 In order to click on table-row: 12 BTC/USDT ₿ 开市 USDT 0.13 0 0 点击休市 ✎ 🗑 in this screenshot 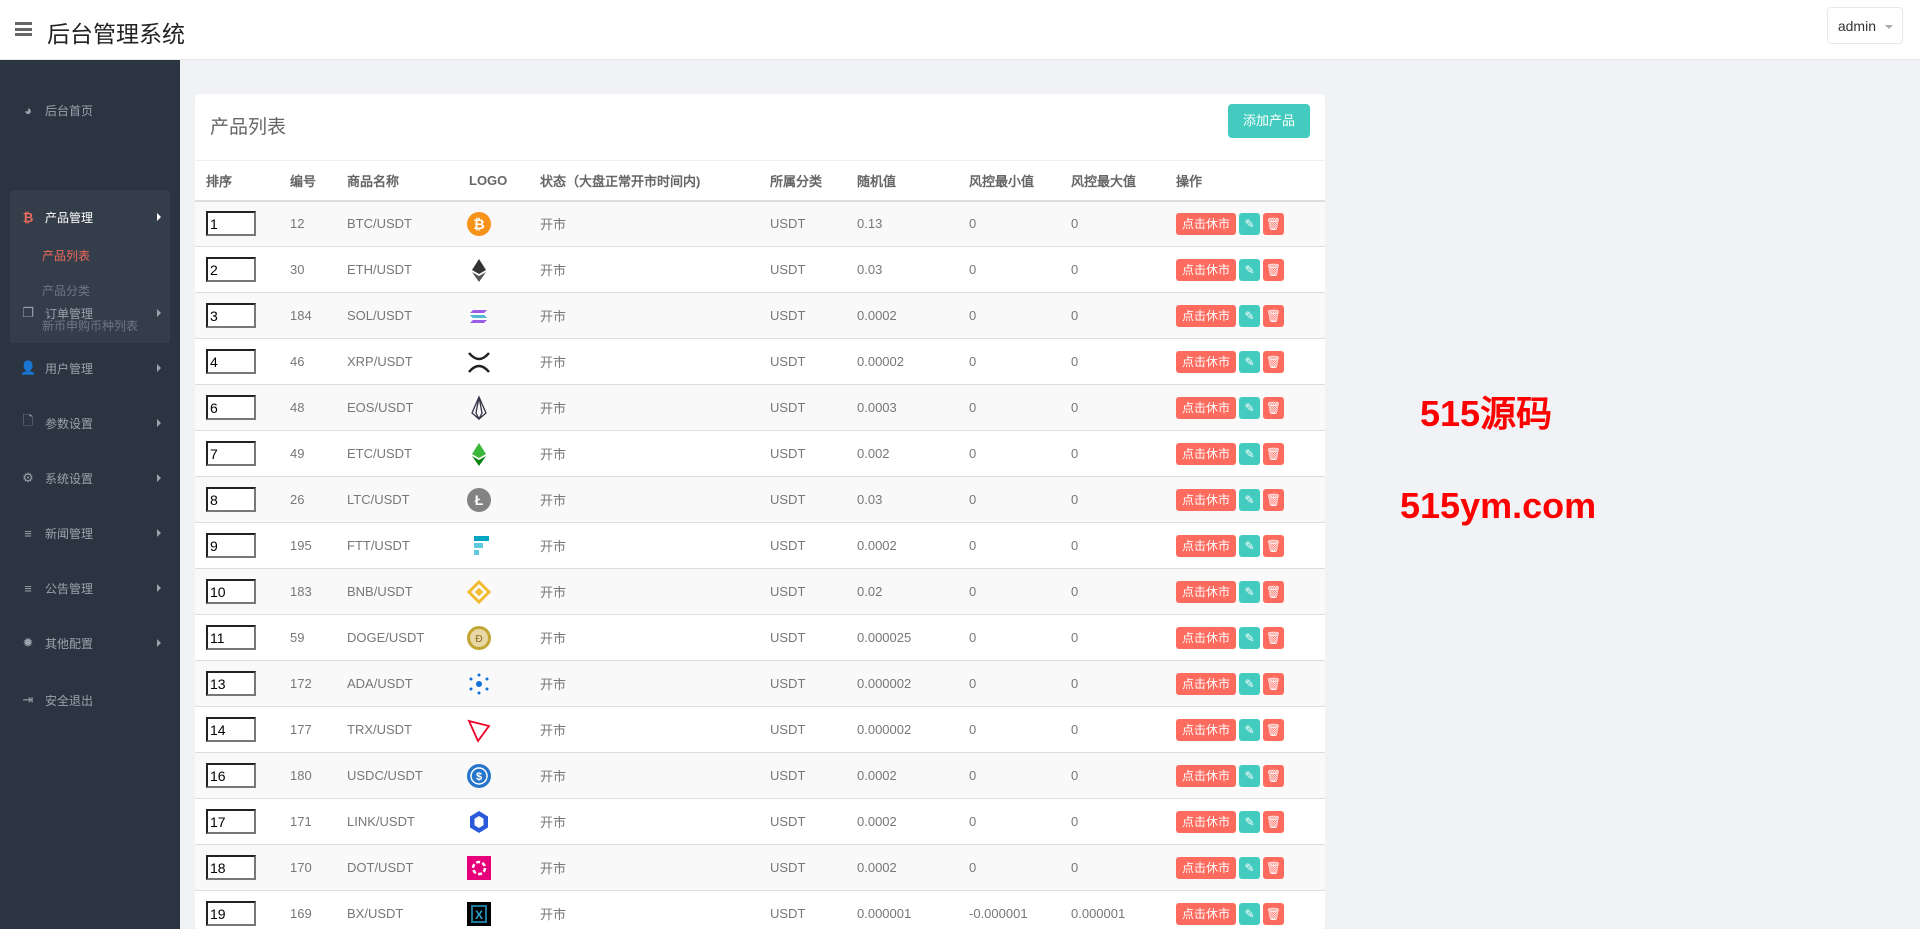, I will do `click(760, 223)`.